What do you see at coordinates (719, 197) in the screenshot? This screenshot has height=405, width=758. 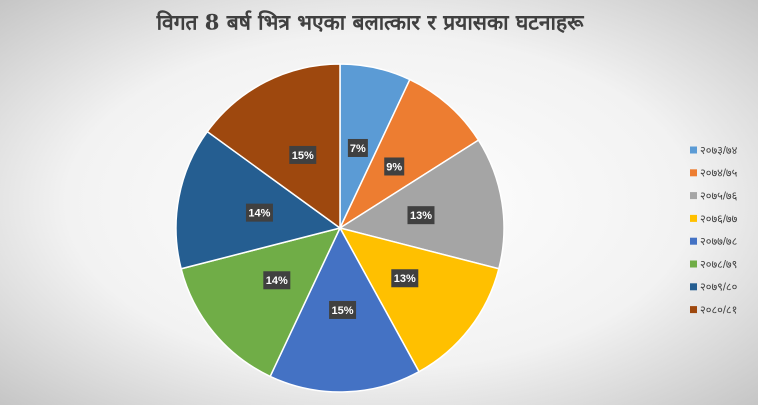 I see `legend-label: २०७५/७६` at bounding box center [719, 197].